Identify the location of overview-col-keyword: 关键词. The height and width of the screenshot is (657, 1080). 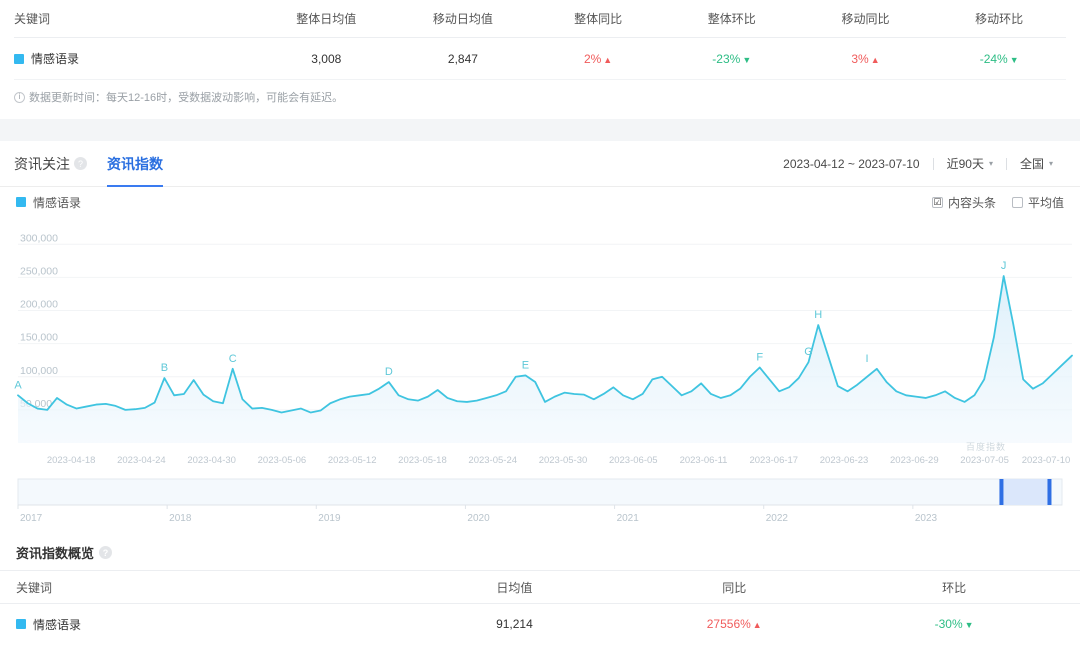
(34, 587).